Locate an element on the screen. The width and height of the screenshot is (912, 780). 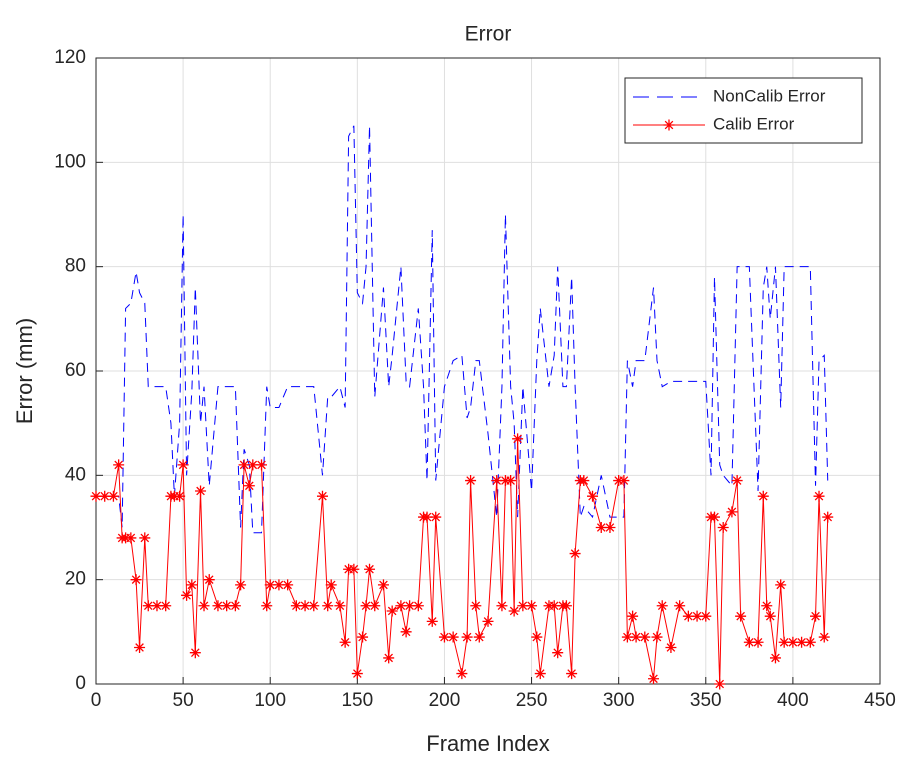
x-tick-label: 400 is located at coordinates (793, 700).